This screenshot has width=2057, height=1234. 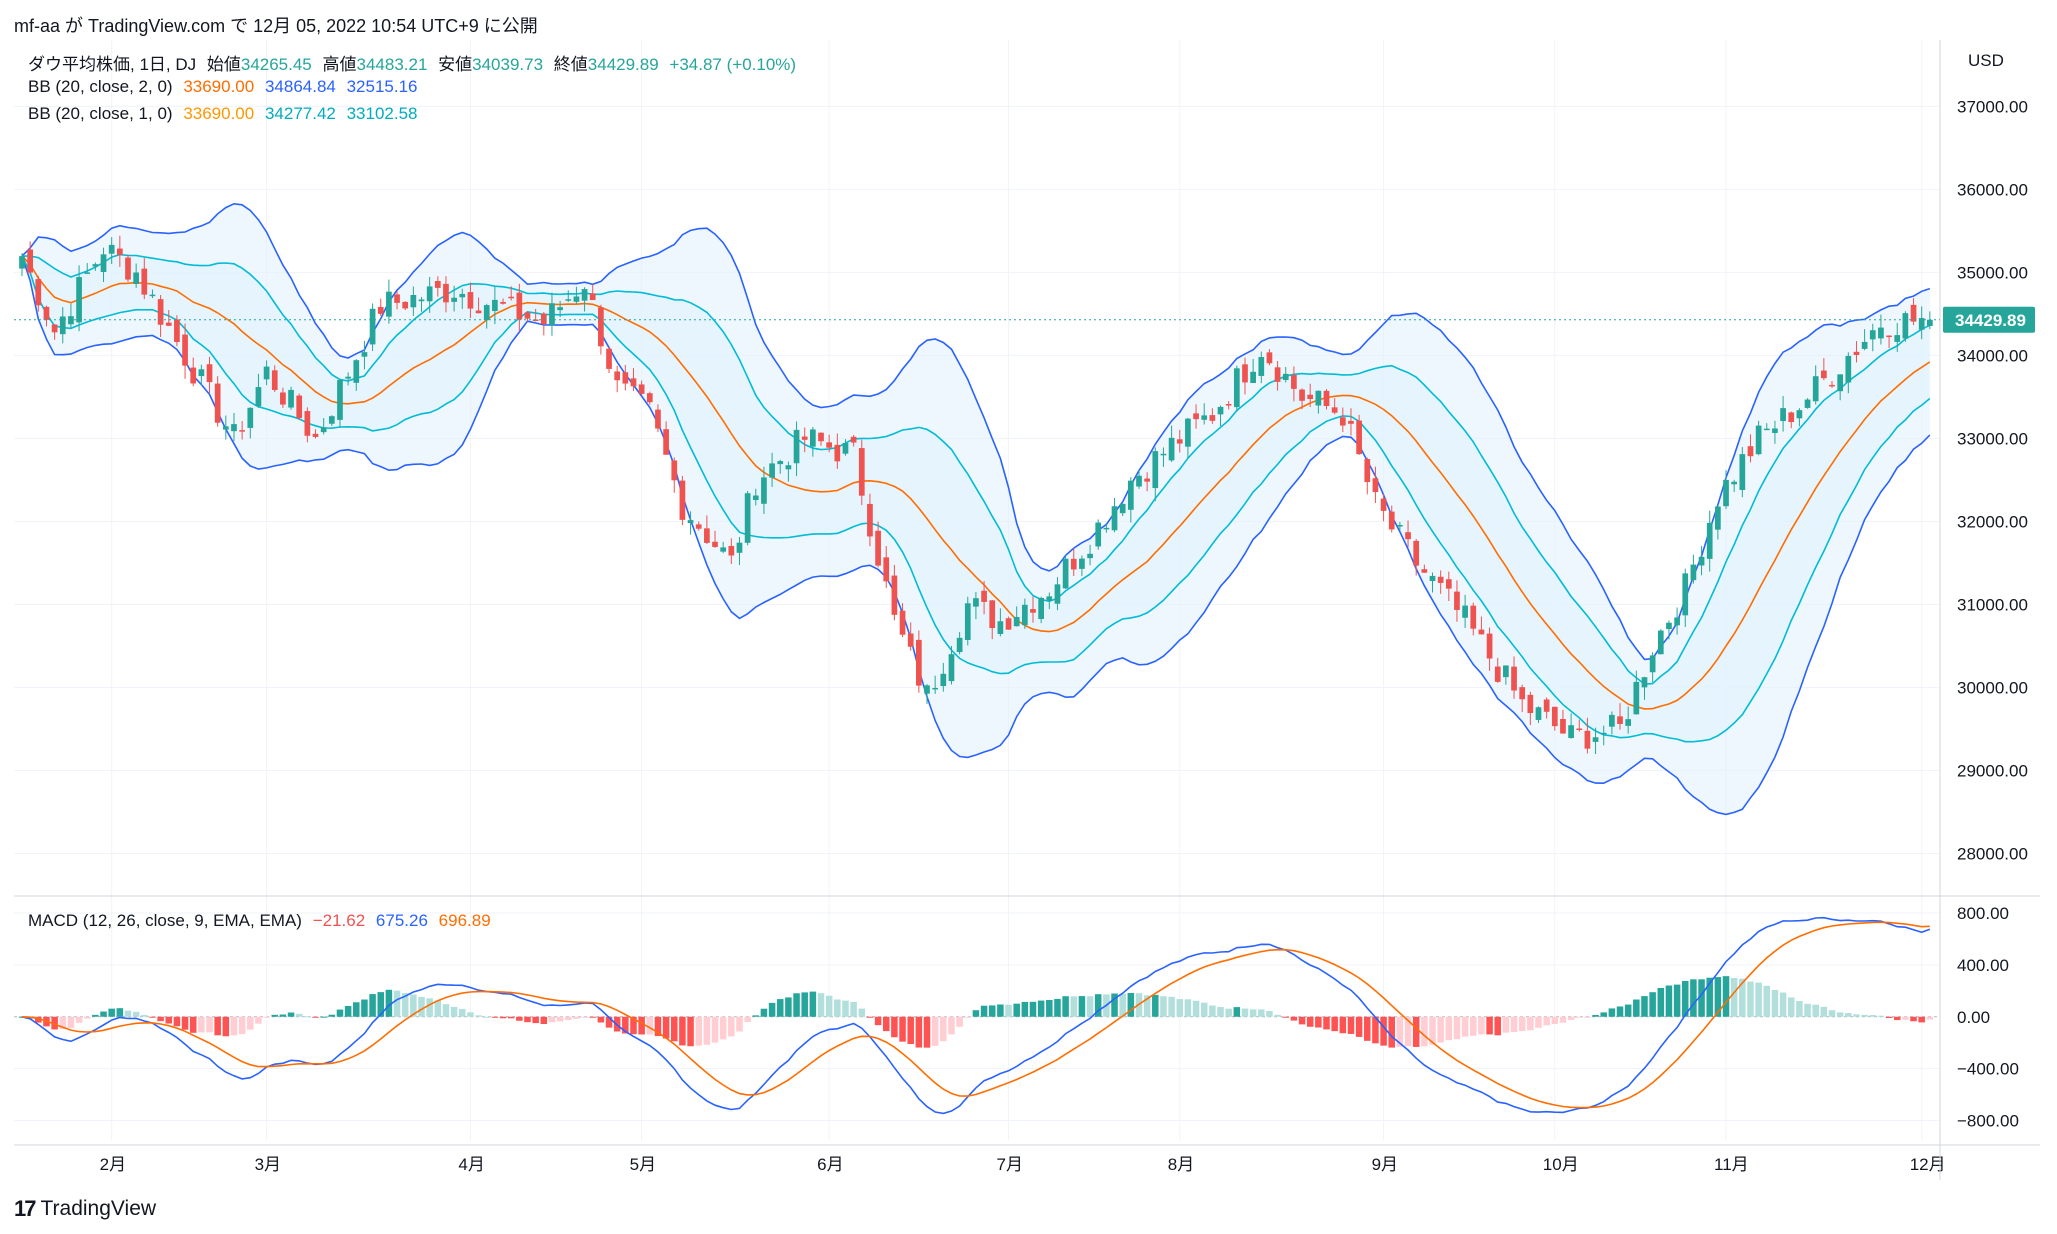 I want to click on legend-close: 34429.89, so click(x=623, y=64).